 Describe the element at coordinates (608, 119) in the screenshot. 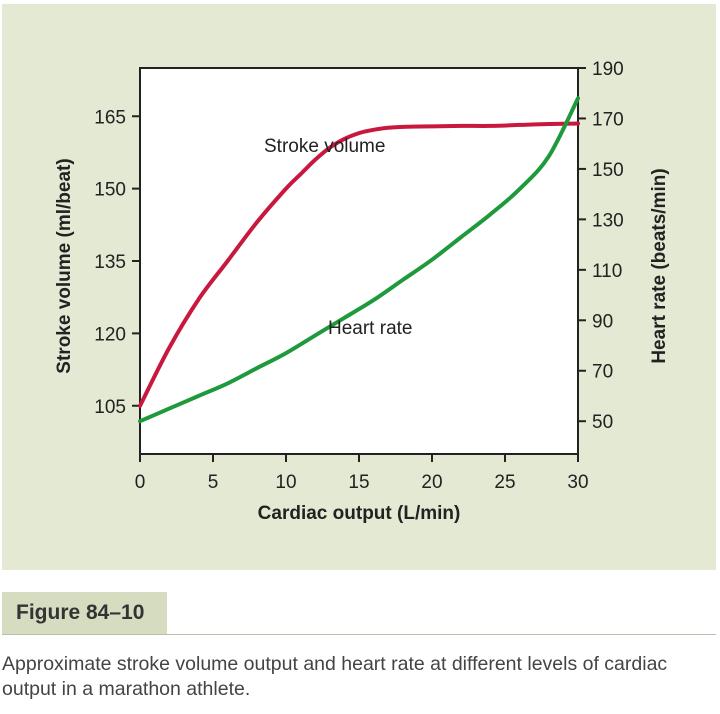

I see `y-right-tick-label: 170` at that location.